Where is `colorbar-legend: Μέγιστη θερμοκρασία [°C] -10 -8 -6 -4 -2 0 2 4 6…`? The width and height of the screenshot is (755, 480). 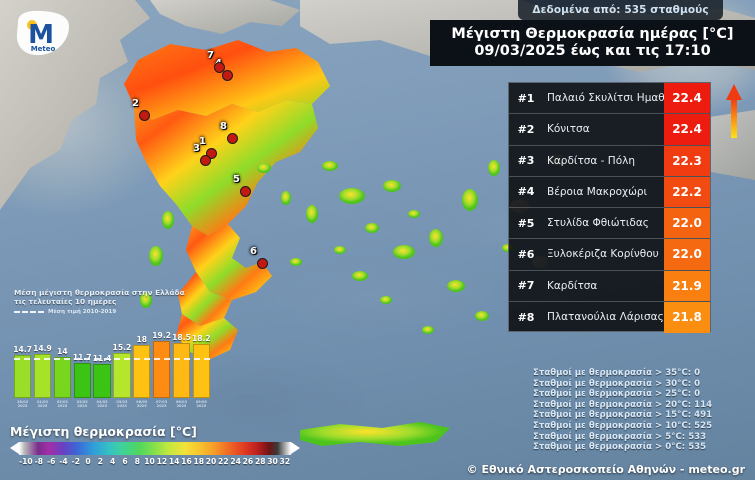 colorbar-legend: Μέγιστη θερμοκρασία [°C] -10 -8 -6 -4 -2 0 2 4 6… is located at coordinates (155, 445).